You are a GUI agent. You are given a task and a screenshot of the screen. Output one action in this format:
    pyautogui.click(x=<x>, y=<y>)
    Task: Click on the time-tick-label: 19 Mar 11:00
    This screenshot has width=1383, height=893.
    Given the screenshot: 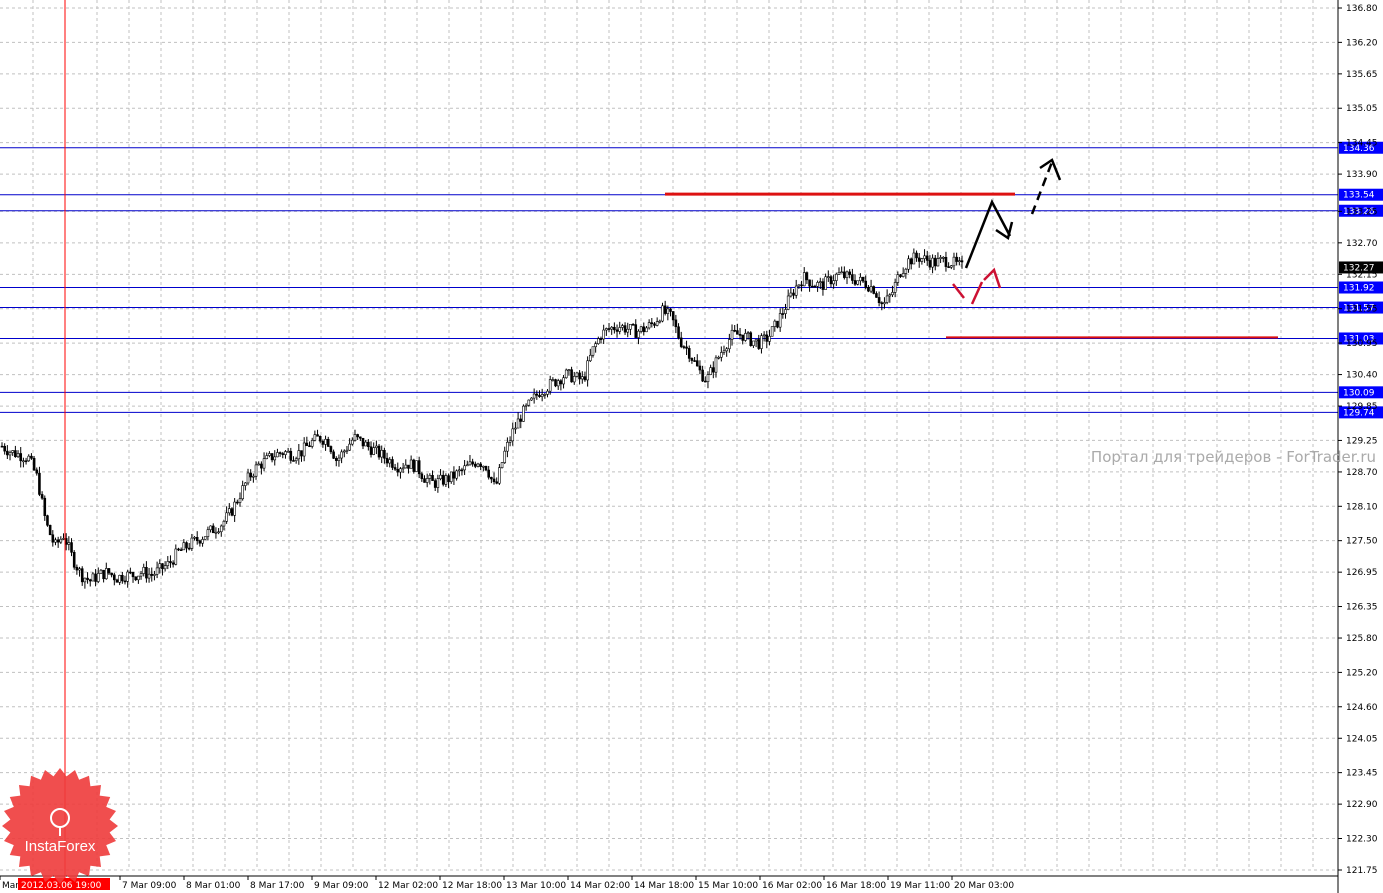 What is the action you would take?
    pyautogui.click(x=920, y=886)
    